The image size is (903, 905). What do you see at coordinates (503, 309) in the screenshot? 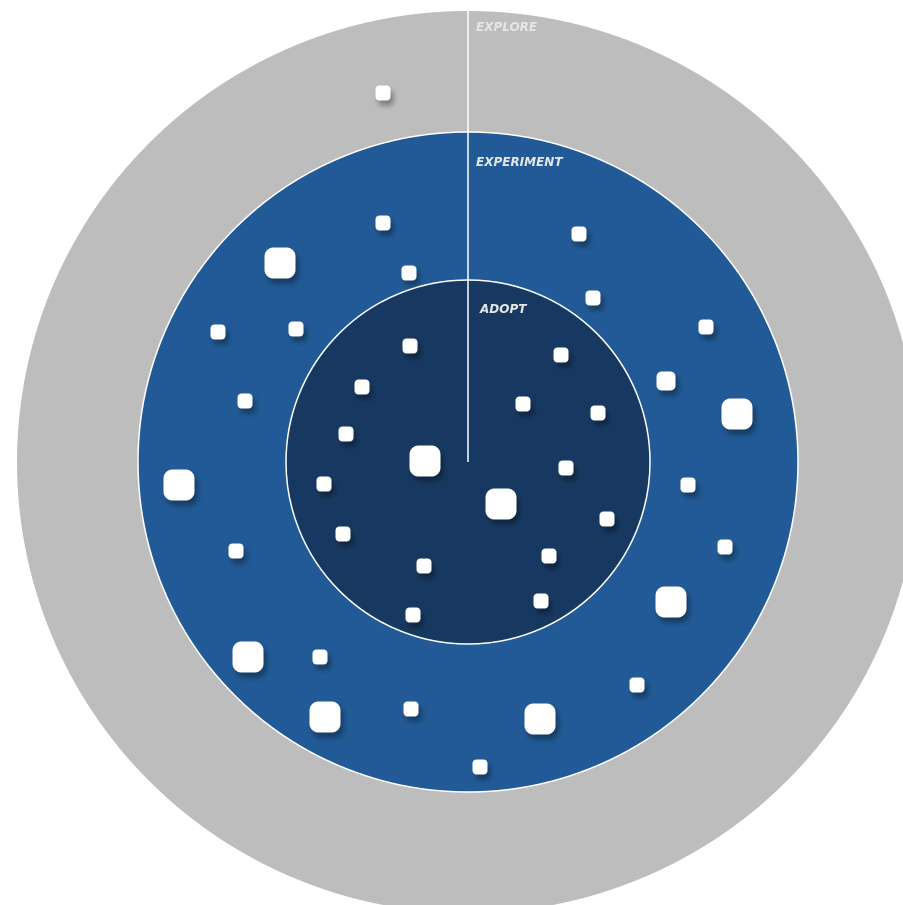
I see `ring-label-adopt: ADOPT` at bounding box center [503, 309].